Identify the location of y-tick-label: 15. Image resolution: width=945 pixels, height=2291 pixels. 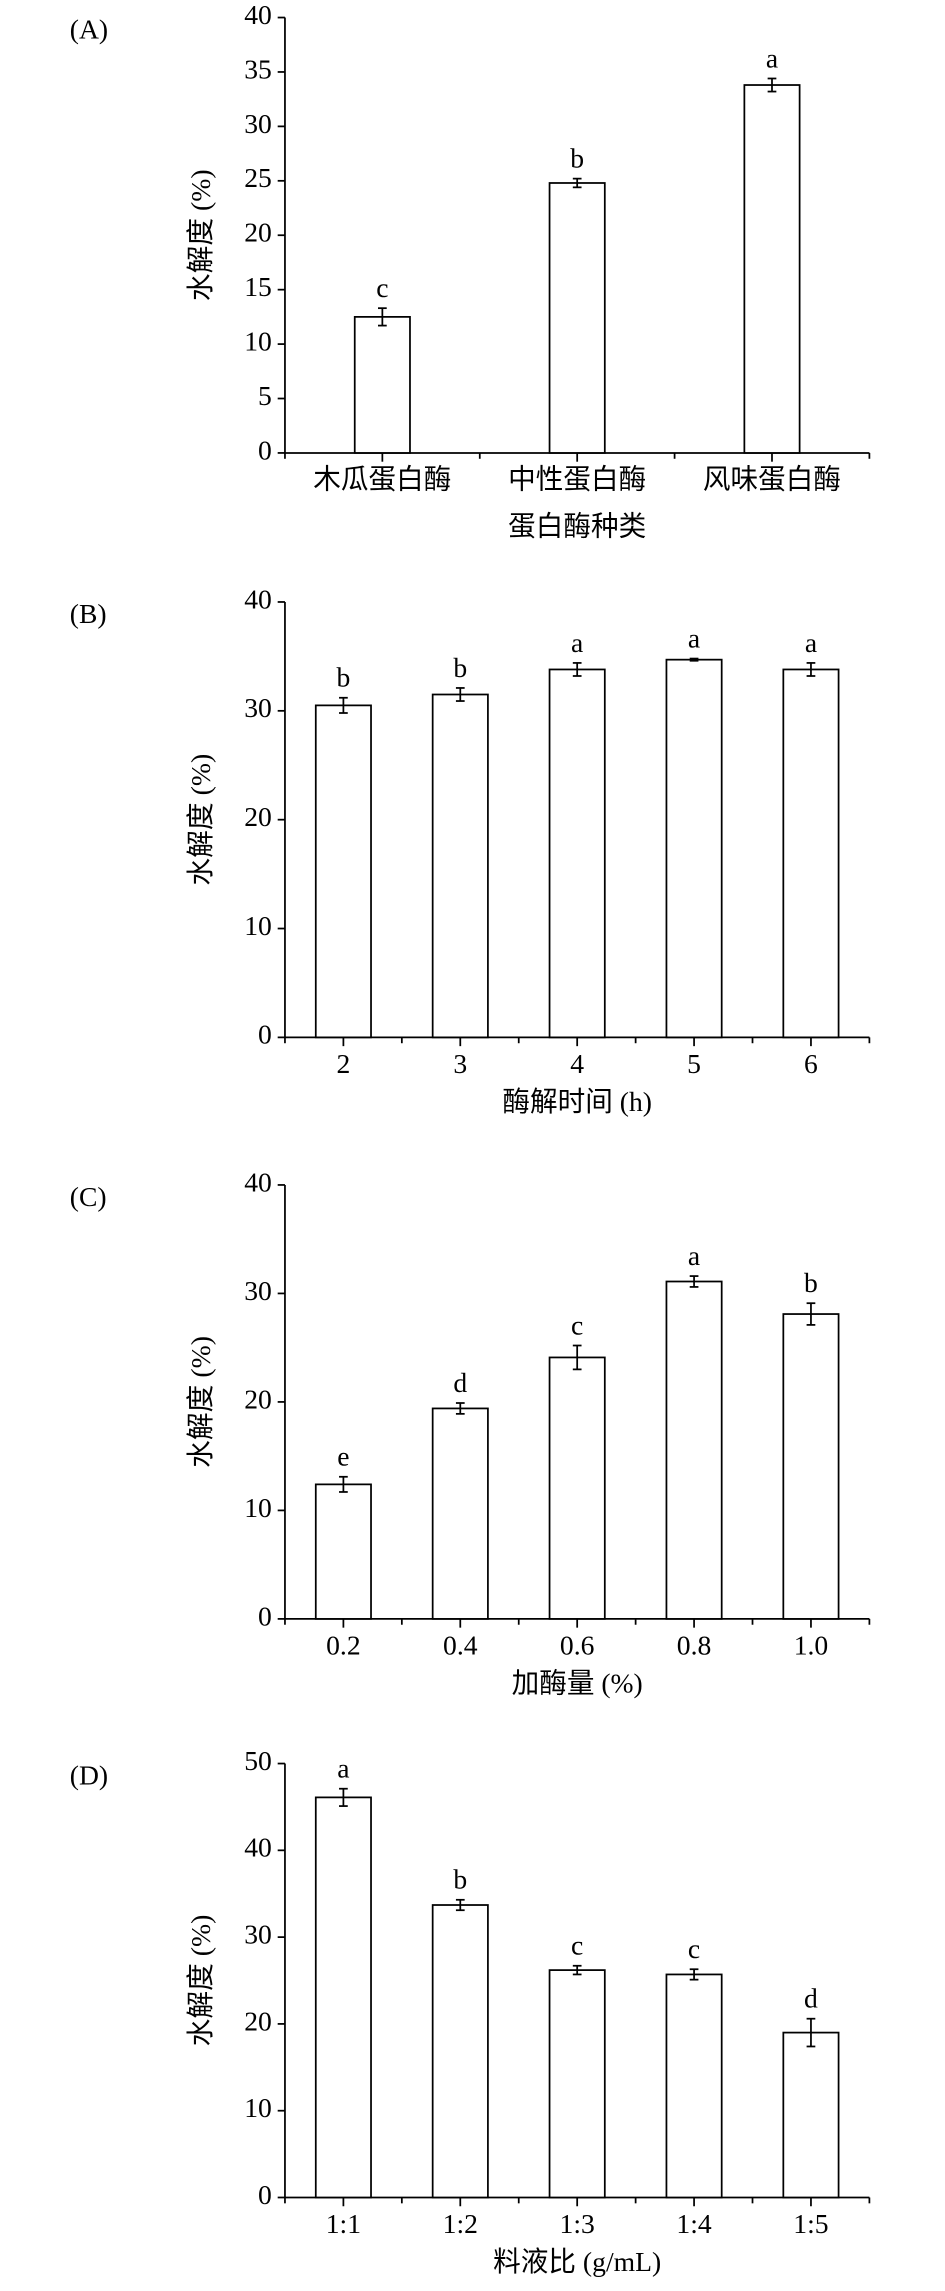
(258, 286).